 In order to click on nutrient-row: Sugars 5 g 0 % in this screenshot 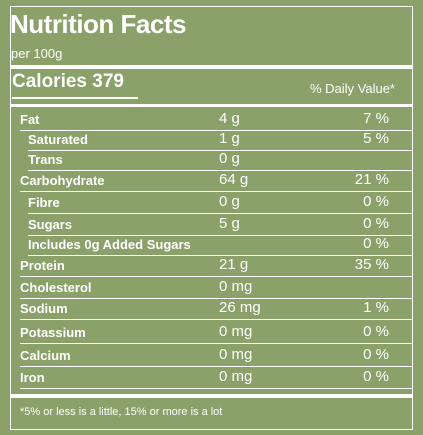, I will do `click(211, 225)`.